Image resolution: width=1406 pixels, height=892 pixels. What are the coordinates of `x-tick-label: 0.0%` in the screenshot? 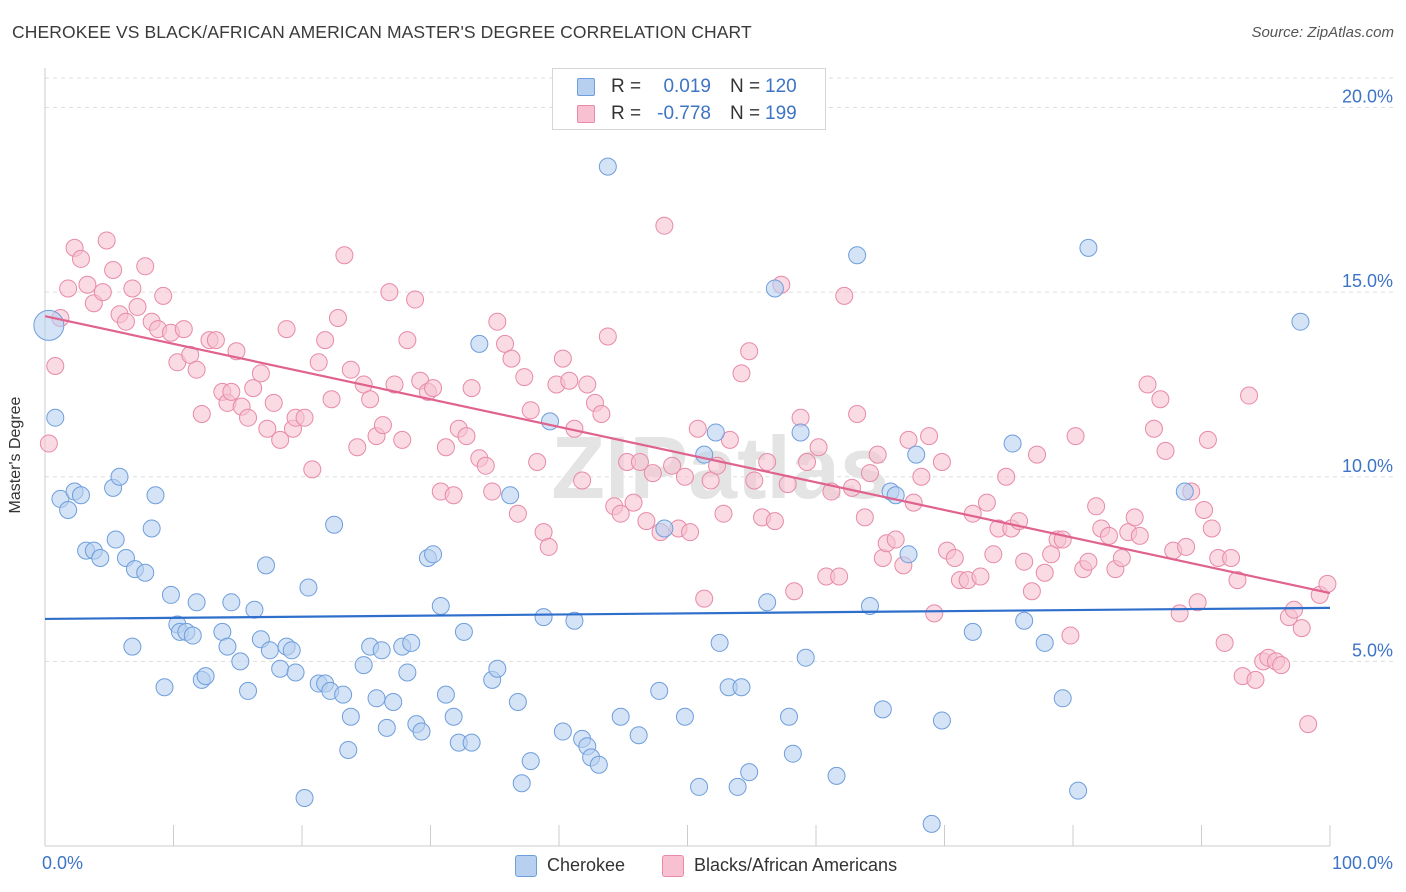 It's located at (62, 863).